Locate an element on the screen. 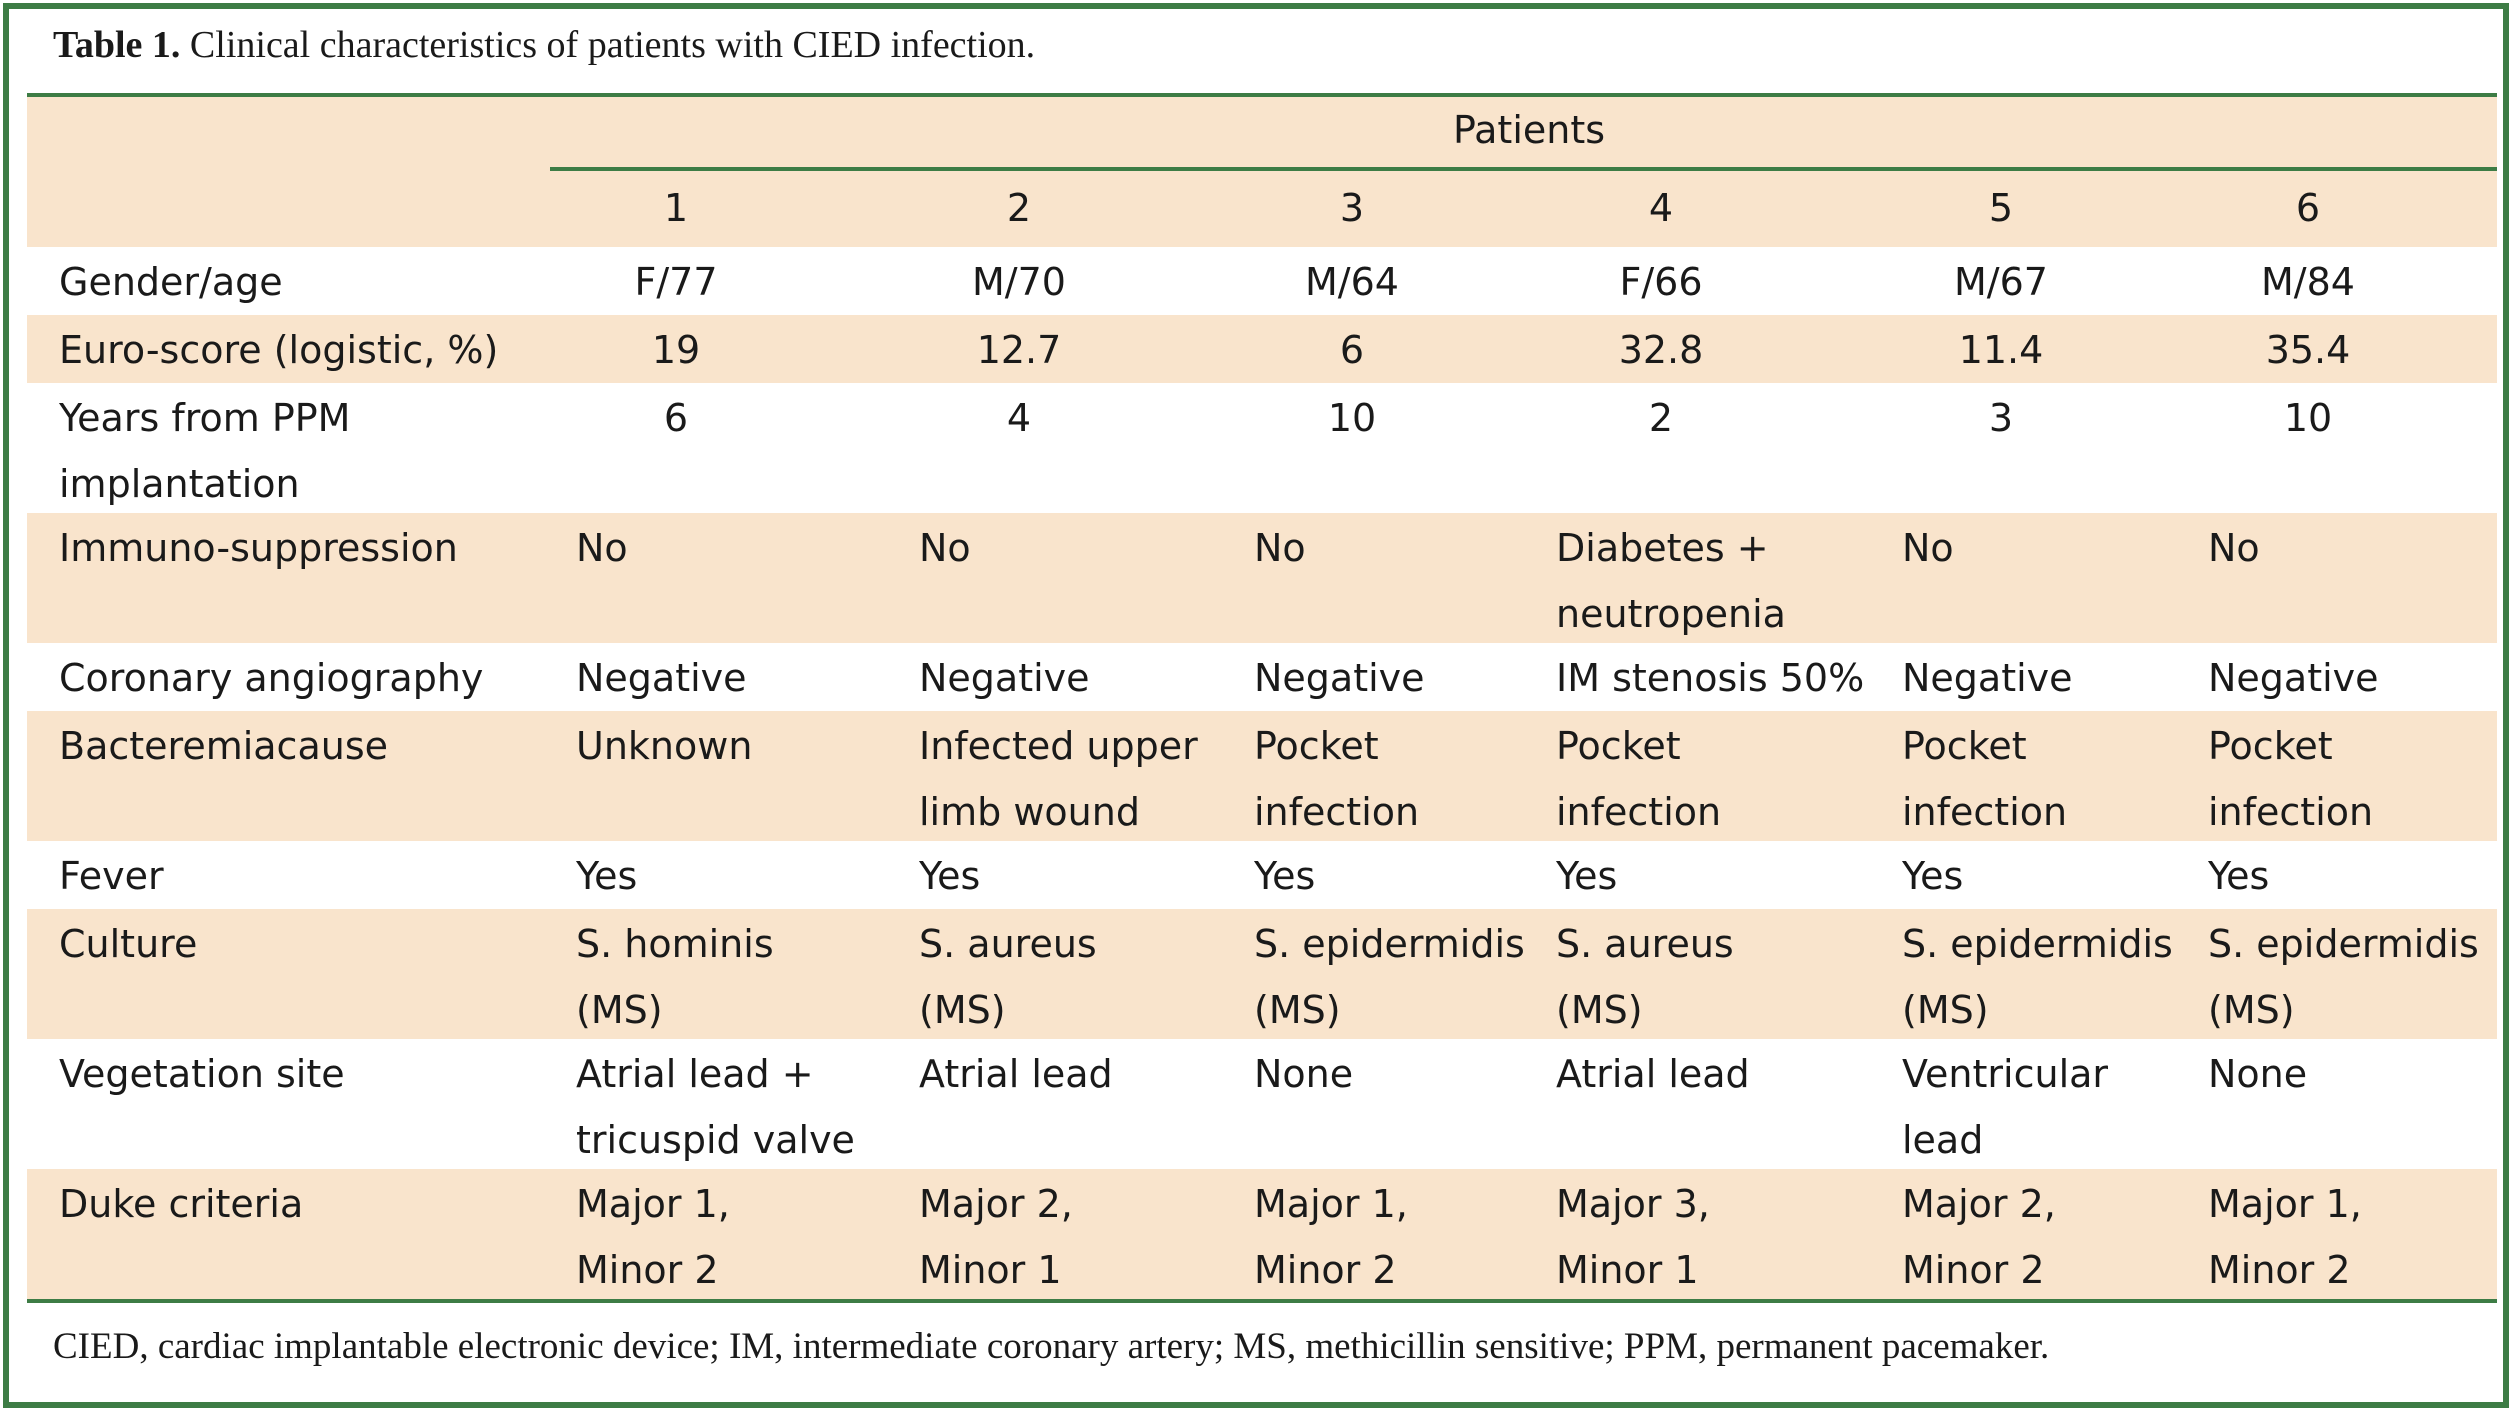 The image size is (2512, 1411). patient-number-header: 2 is located at coordinates (1019, 208).